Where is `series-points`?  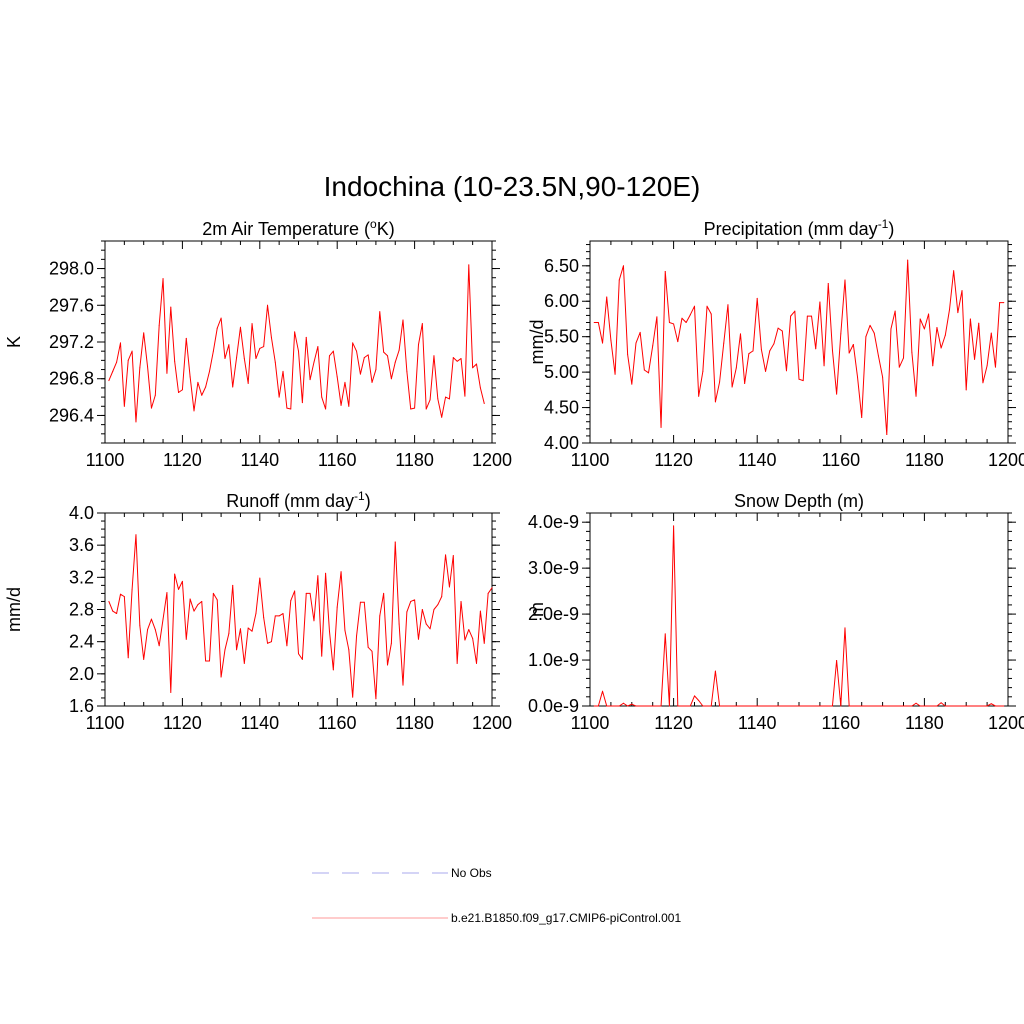
series-points is located at coordinates (296, 343).